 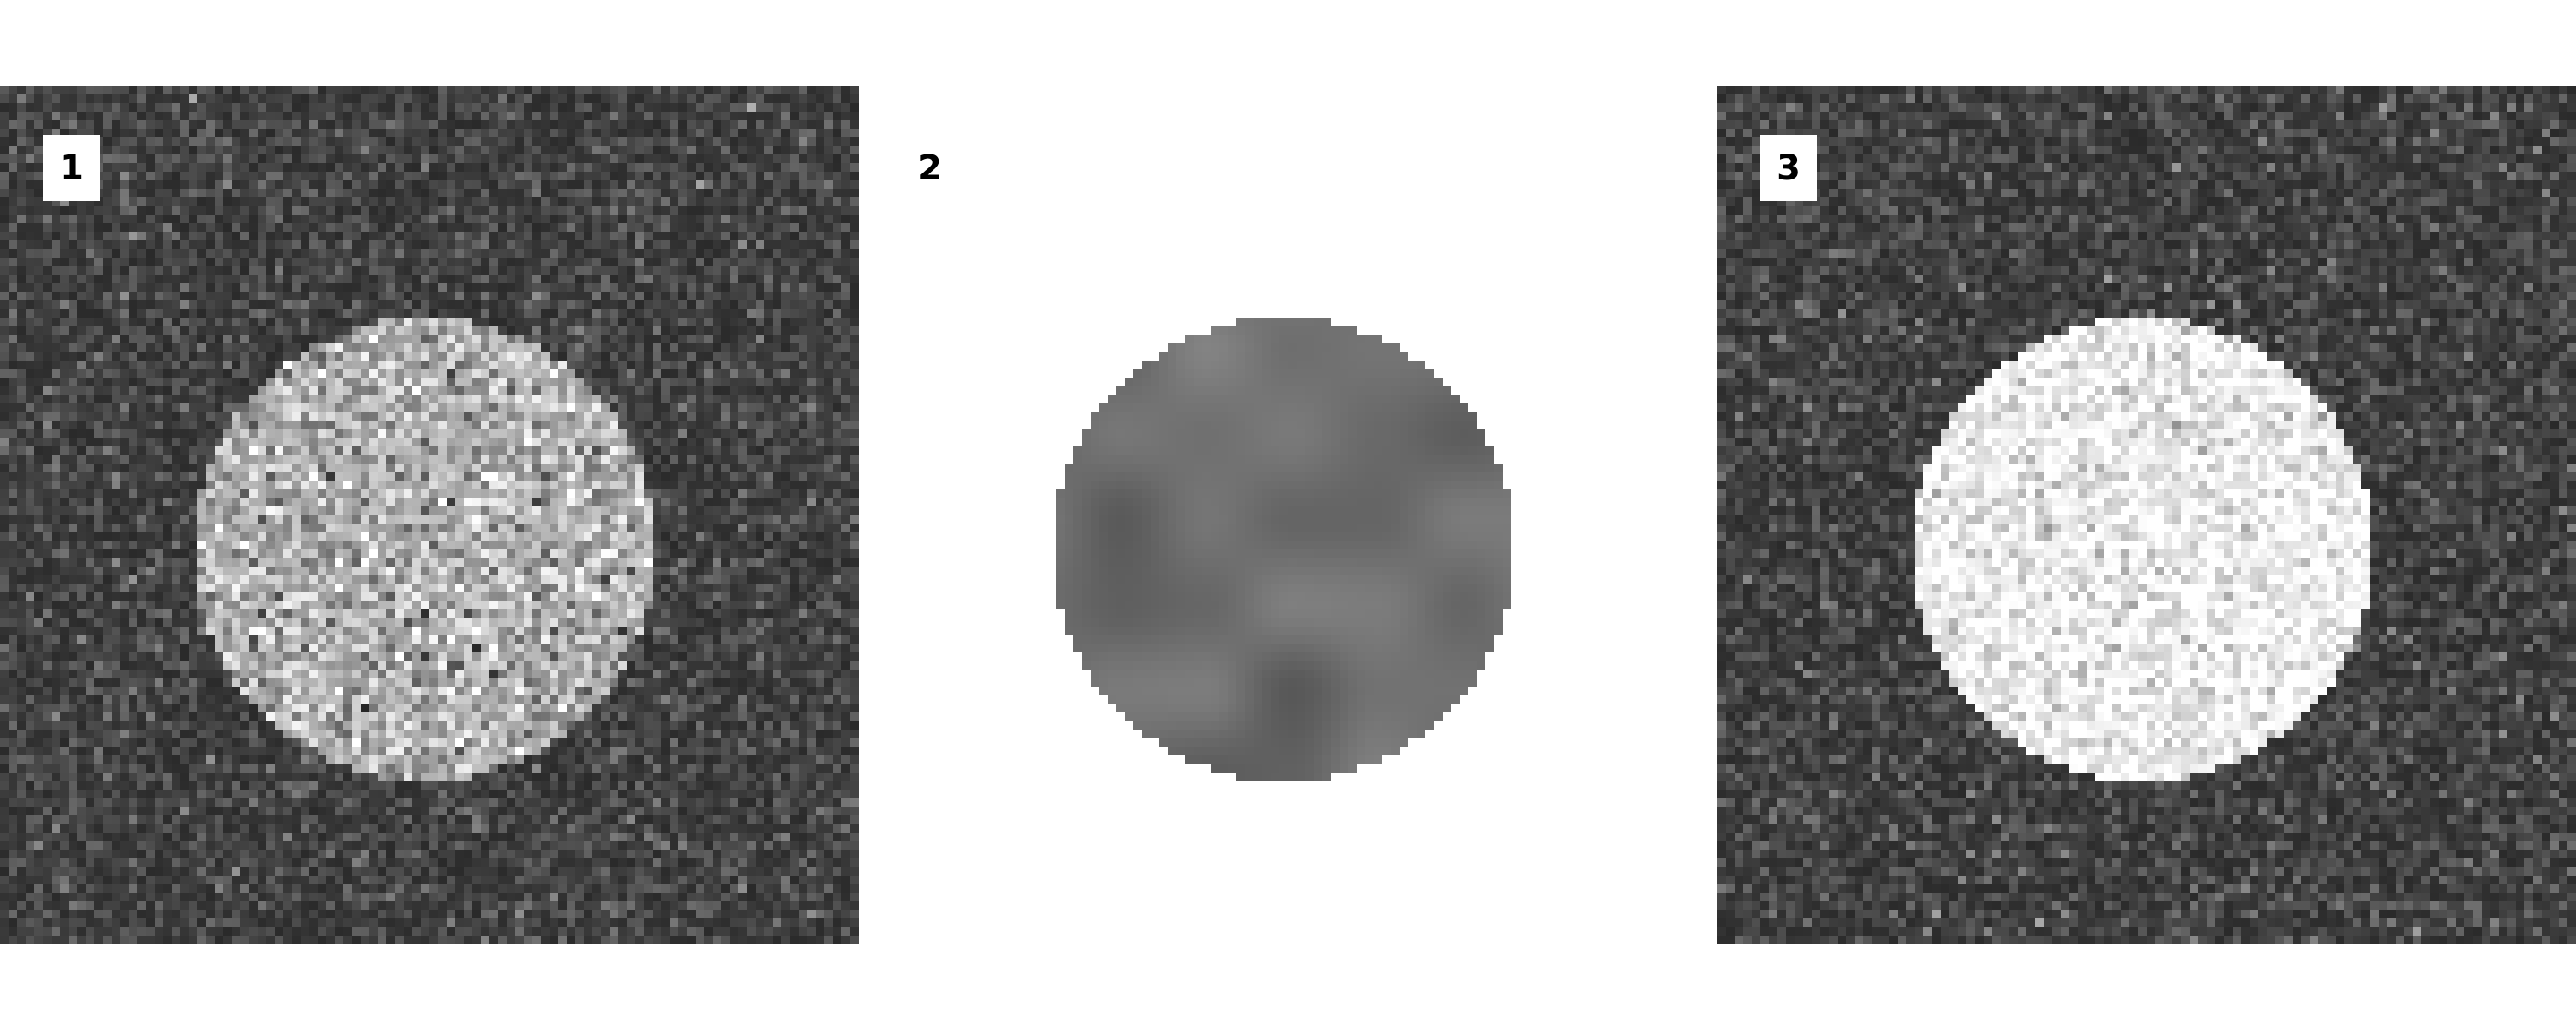 What do you see at coordinates (71, 168) in the screenshot?
I see `panel-label: 1` at bounding box center [71, 168].